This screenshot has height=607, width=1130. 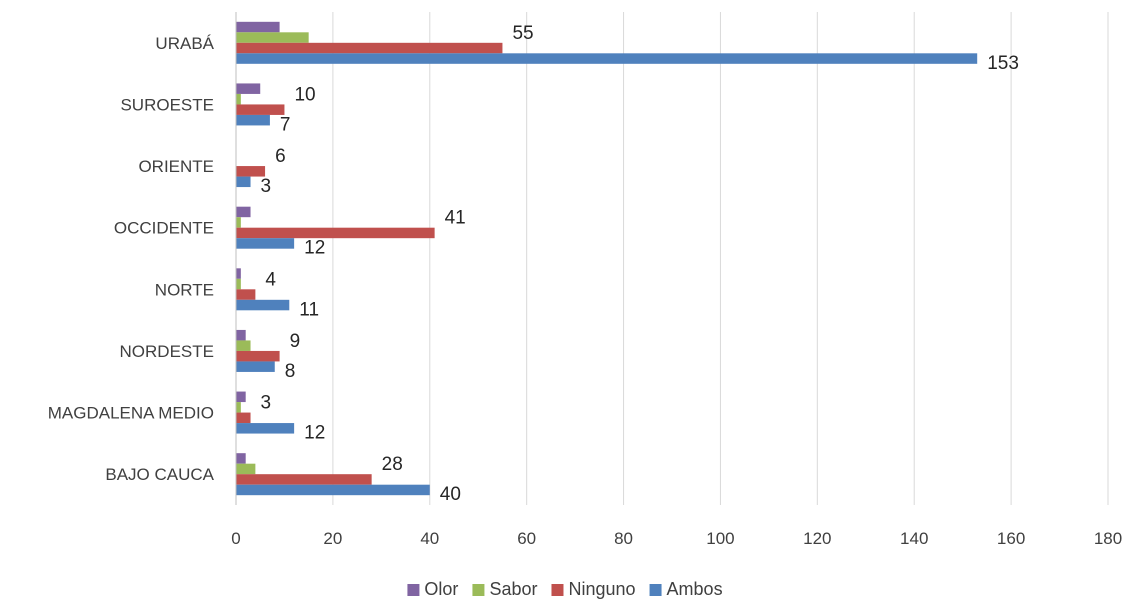 What do you see at coordinates (280, 156) in the screenshot?
I see `data-label-ninguno-oriente: 6` at bounding box center [280, 156].